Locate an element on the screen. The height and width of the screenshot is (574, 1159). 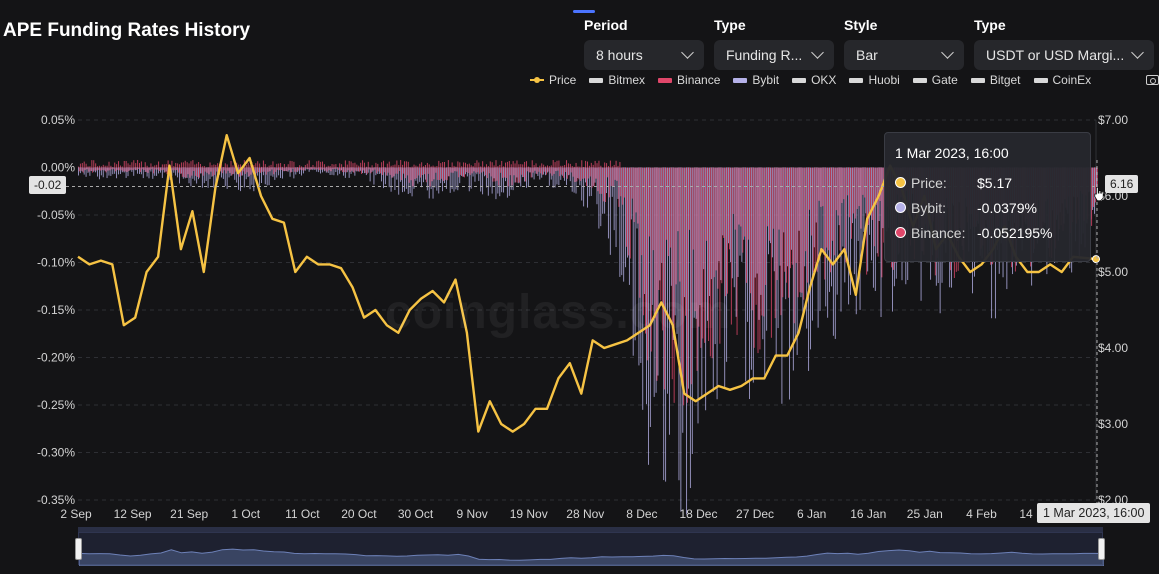
tooltip-row: Bybit: -0.0379% is located at coordinates (987, 207).